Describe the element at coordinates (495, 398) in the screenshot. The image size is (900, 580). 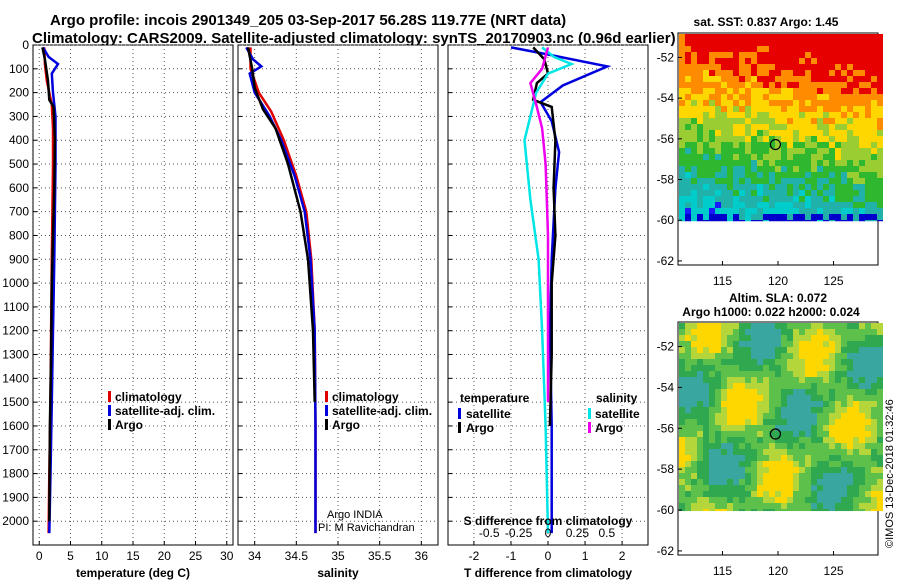
I see `legend-title-temperature: temperature` at that location.